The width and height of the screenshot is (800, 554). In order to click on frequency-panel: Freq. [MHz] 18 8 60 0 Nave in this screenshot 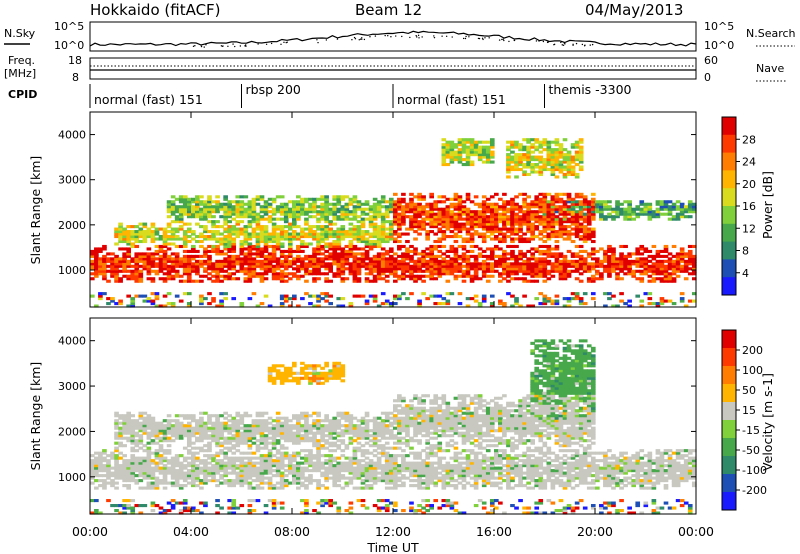, I will do `click(395, 69)`.